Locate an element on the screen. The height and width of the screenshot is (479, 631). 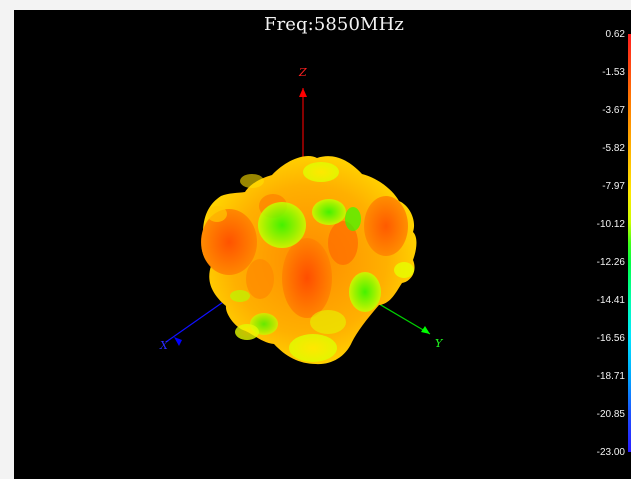
colorbar-tick-label: -16.56 is located at coordinates (610, 338).